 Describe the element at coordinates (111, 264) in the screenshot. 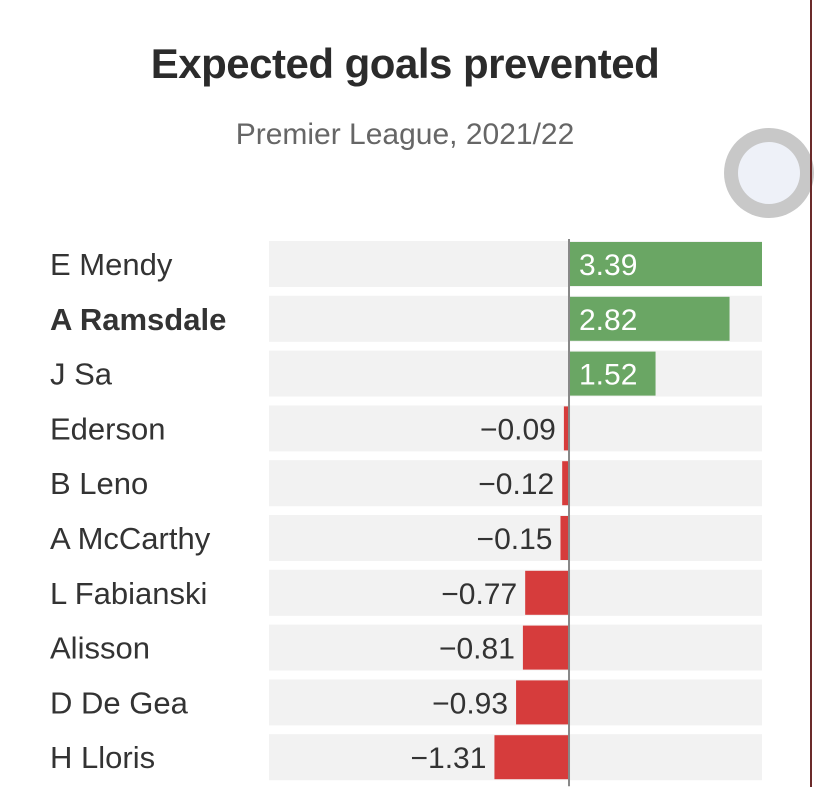

I see `category-label-e-mendy: E Mendy` at that location.